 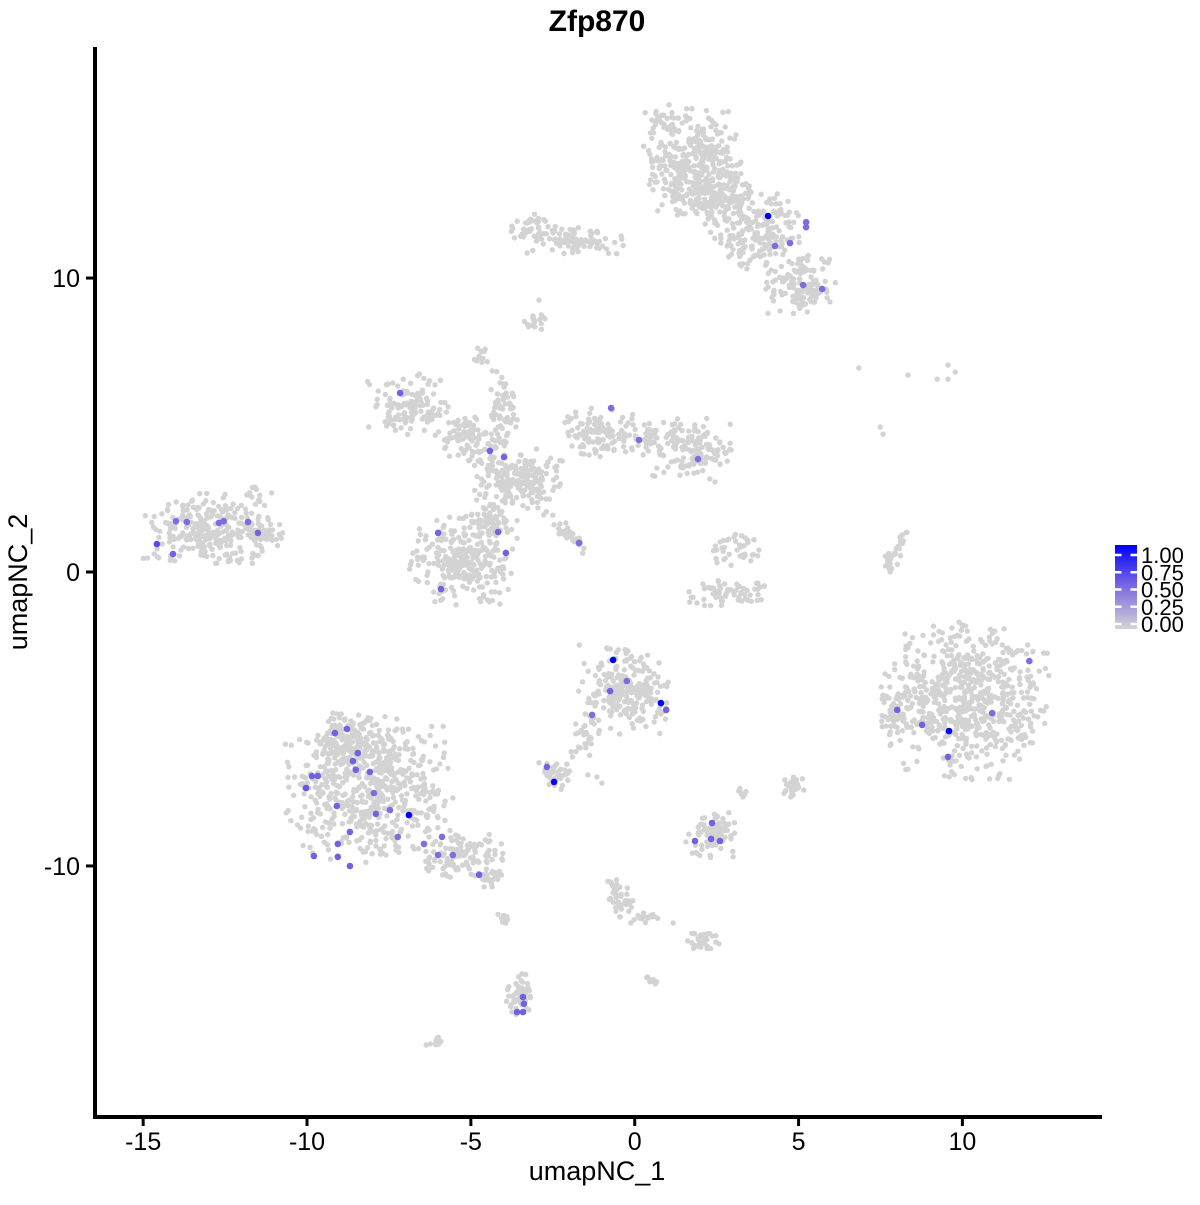 What do you see at coordinates (1126, 587) in the screenshot?
I see `legend-gradient-bar` at bounding box center [1126, 587].